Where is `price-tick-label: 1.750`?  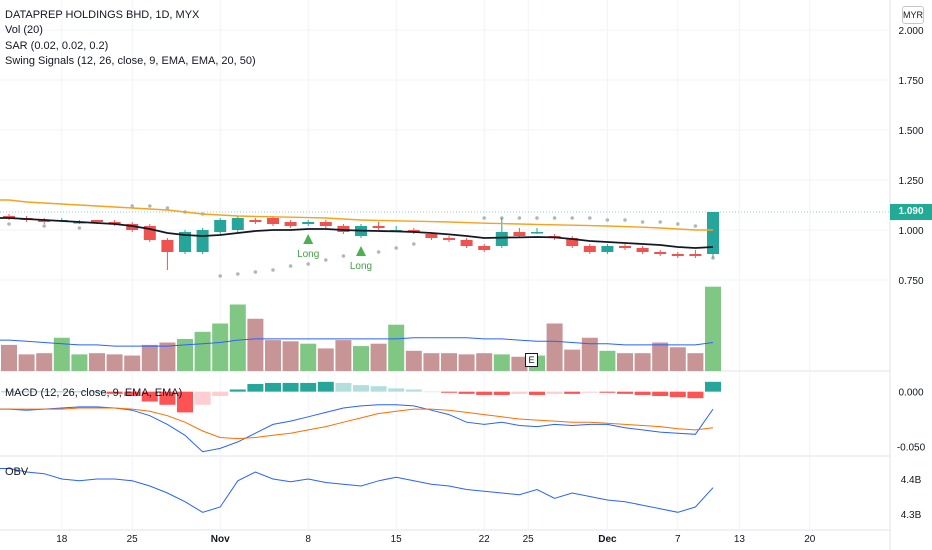 price-tick-label: 1.750 is located at coordinates (910, 81).